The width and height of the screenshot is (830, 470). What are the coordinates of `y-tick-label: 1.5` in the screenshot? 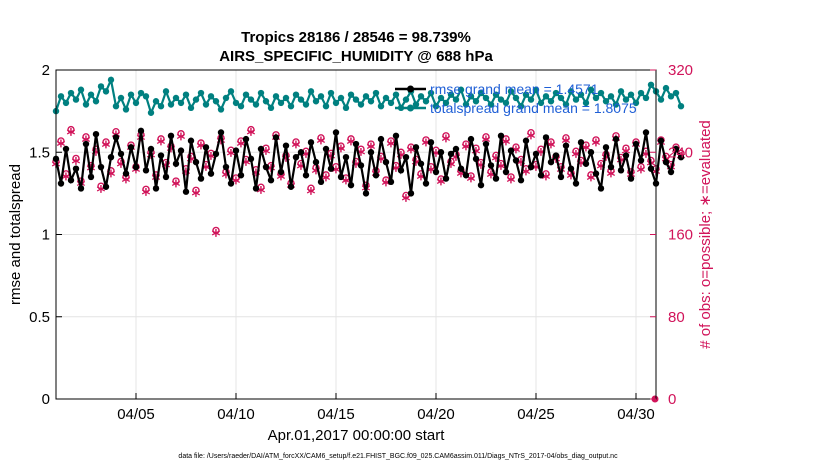 It's located at (39, 152).